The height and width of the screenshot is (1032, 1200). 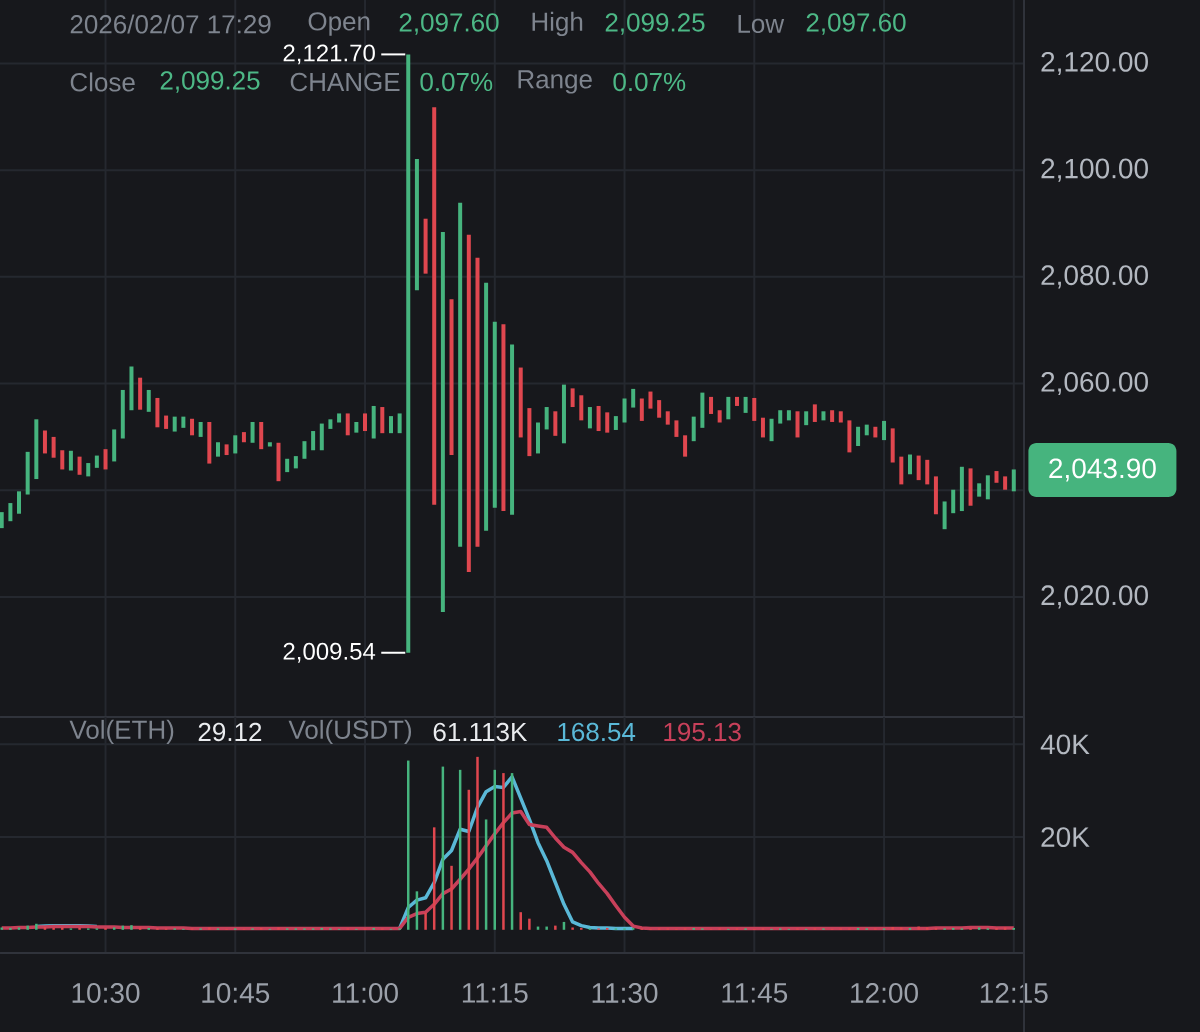 What do you see at coordinates (755, 993) in the screenshot?
I see `x-tick-label: 11:45` at bounding box center [755, 993].